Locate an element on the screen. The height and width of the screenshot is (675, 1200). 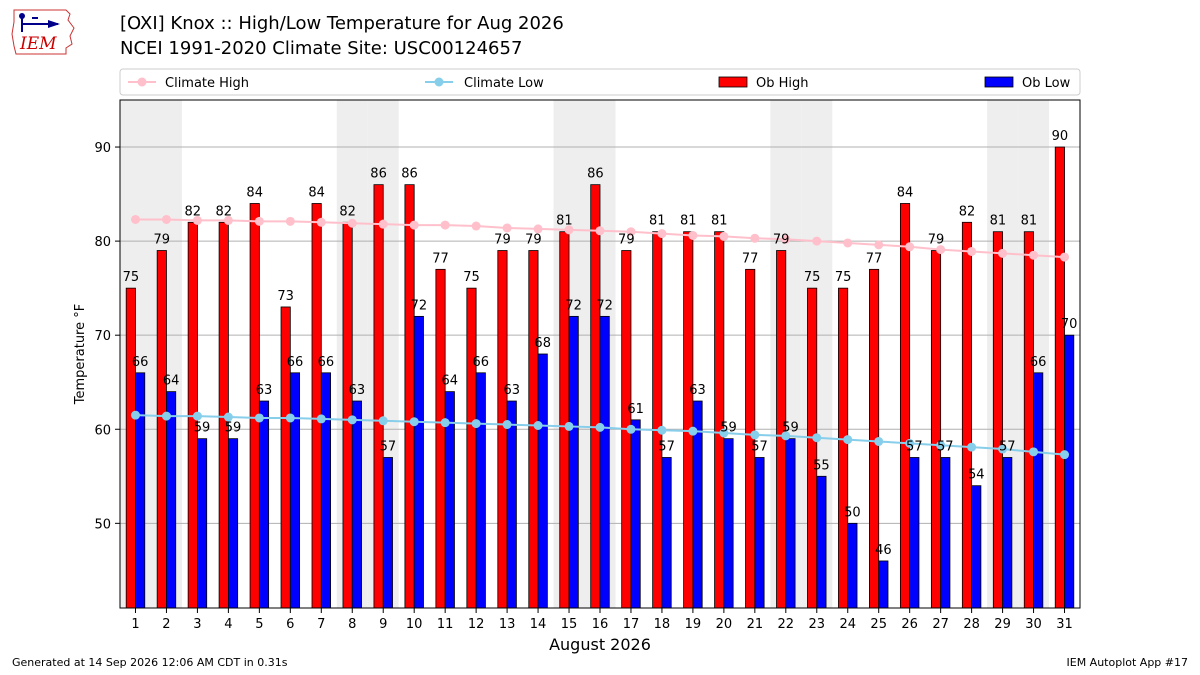
ob-high-label-23: 75 is located at coordinates (812, 277).